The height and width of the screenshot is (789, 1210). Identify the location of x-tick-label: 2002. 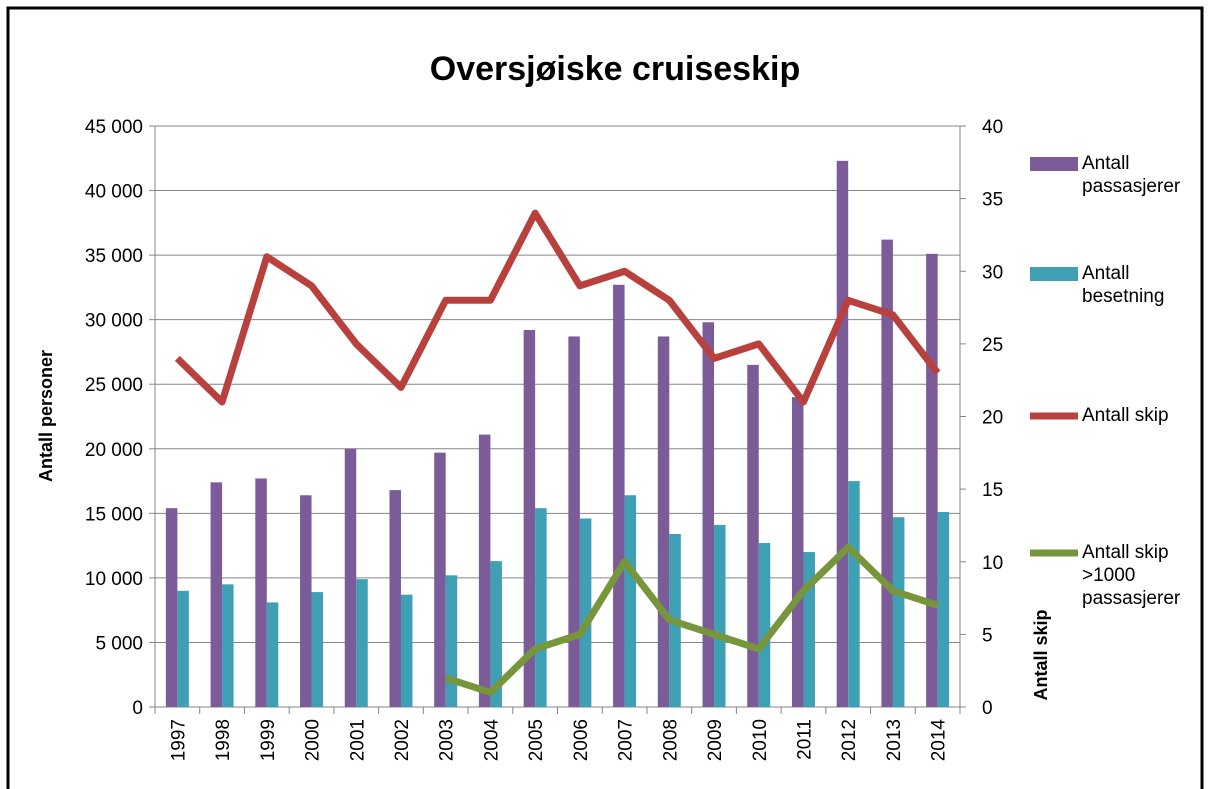
(402, 740).